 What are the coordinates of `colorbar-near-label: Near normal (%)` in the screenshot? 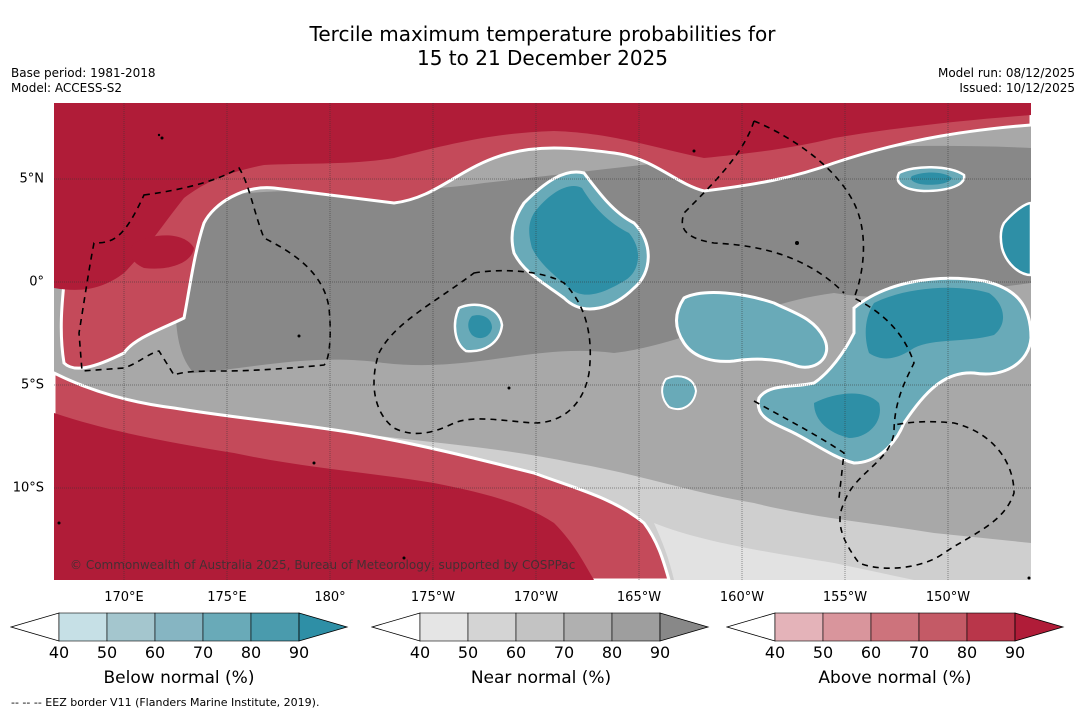 It's located at (541, 678).